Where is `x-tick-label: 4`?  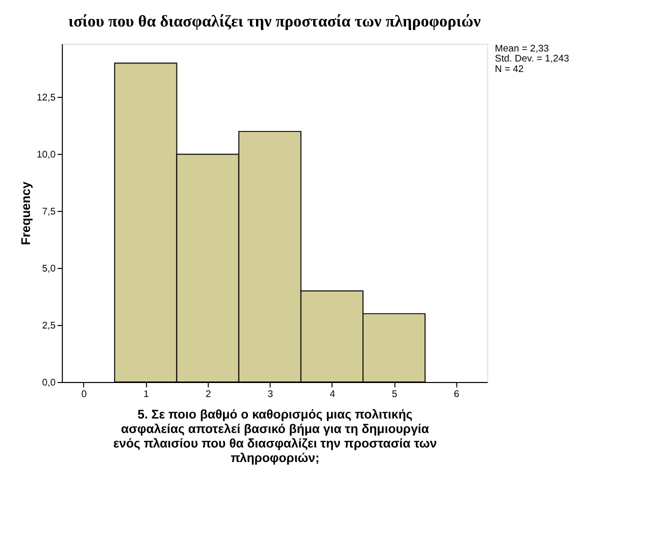
x-tick-label: 4 is located at coordinates (333, 394).